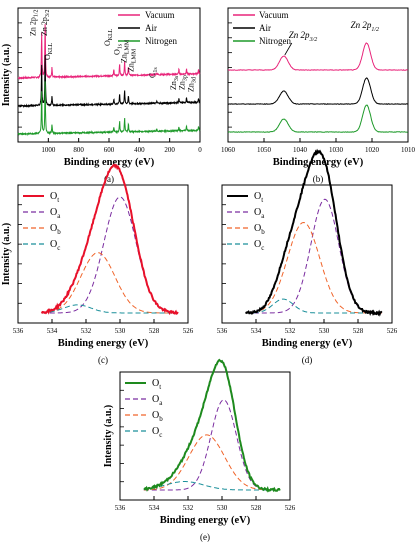 This screenshot has height=550, width=420. What do you see at coordinates (313, 267) in the screenshot?
I see `panel-d-component-ob` at bounding box center [313, 267].